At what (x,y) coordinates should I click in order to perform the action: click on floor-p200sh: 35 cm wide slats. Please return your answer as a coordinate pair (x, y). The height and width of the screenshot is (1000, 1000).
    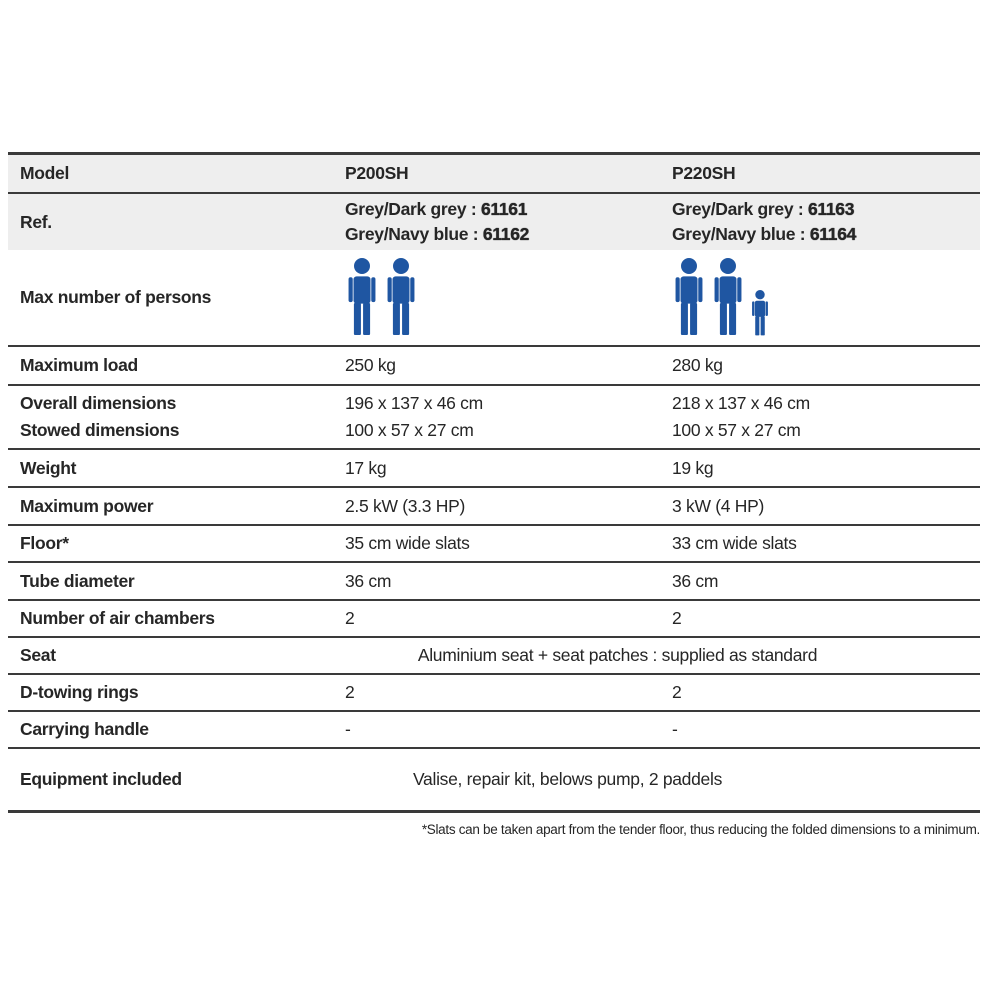
    Looking at the image, I should click on (407, 543).